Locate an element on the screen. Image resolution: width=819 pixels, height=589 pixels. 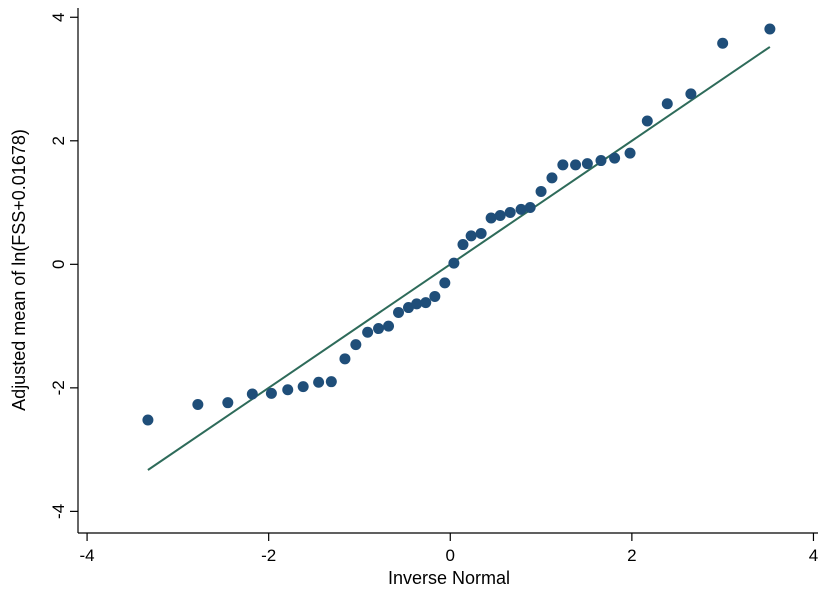
x-tick-label: -4 is located at coordinates (87, 555).